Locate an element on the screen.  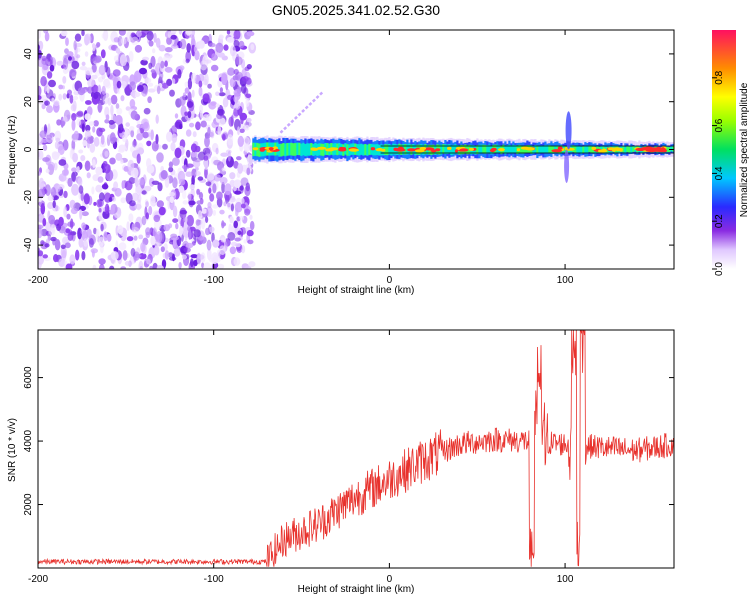
x-tick-label: 0 is located at coordinates (390, 579).